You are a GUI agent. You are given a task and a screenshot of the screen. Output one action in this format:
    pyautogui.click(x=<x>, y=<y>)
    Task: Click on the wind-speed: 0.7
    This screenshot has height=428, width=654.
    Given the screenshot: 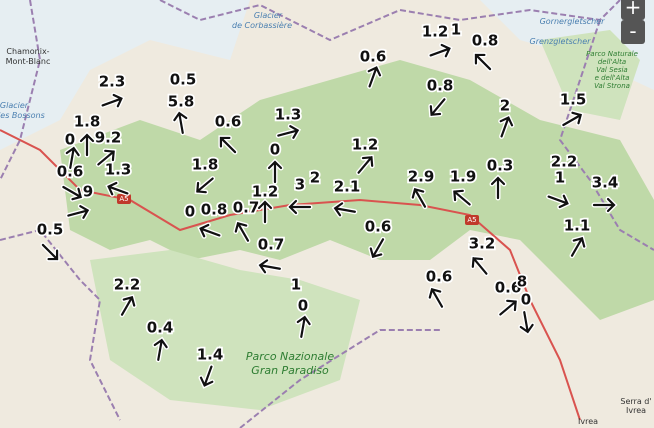 What is the action you would take?
    pyautogui.click(x=271, y=245)
    